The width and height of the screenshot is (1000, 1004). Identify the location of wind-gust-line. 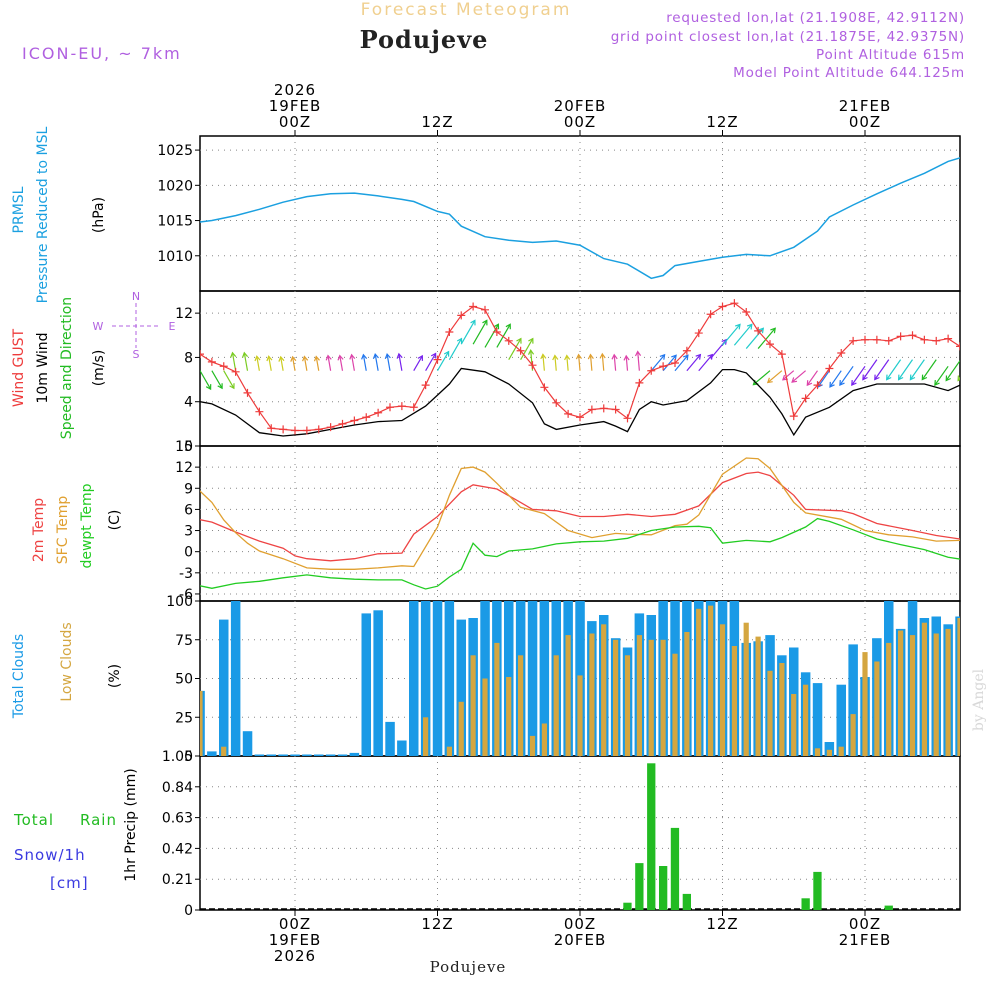
(580, 367).